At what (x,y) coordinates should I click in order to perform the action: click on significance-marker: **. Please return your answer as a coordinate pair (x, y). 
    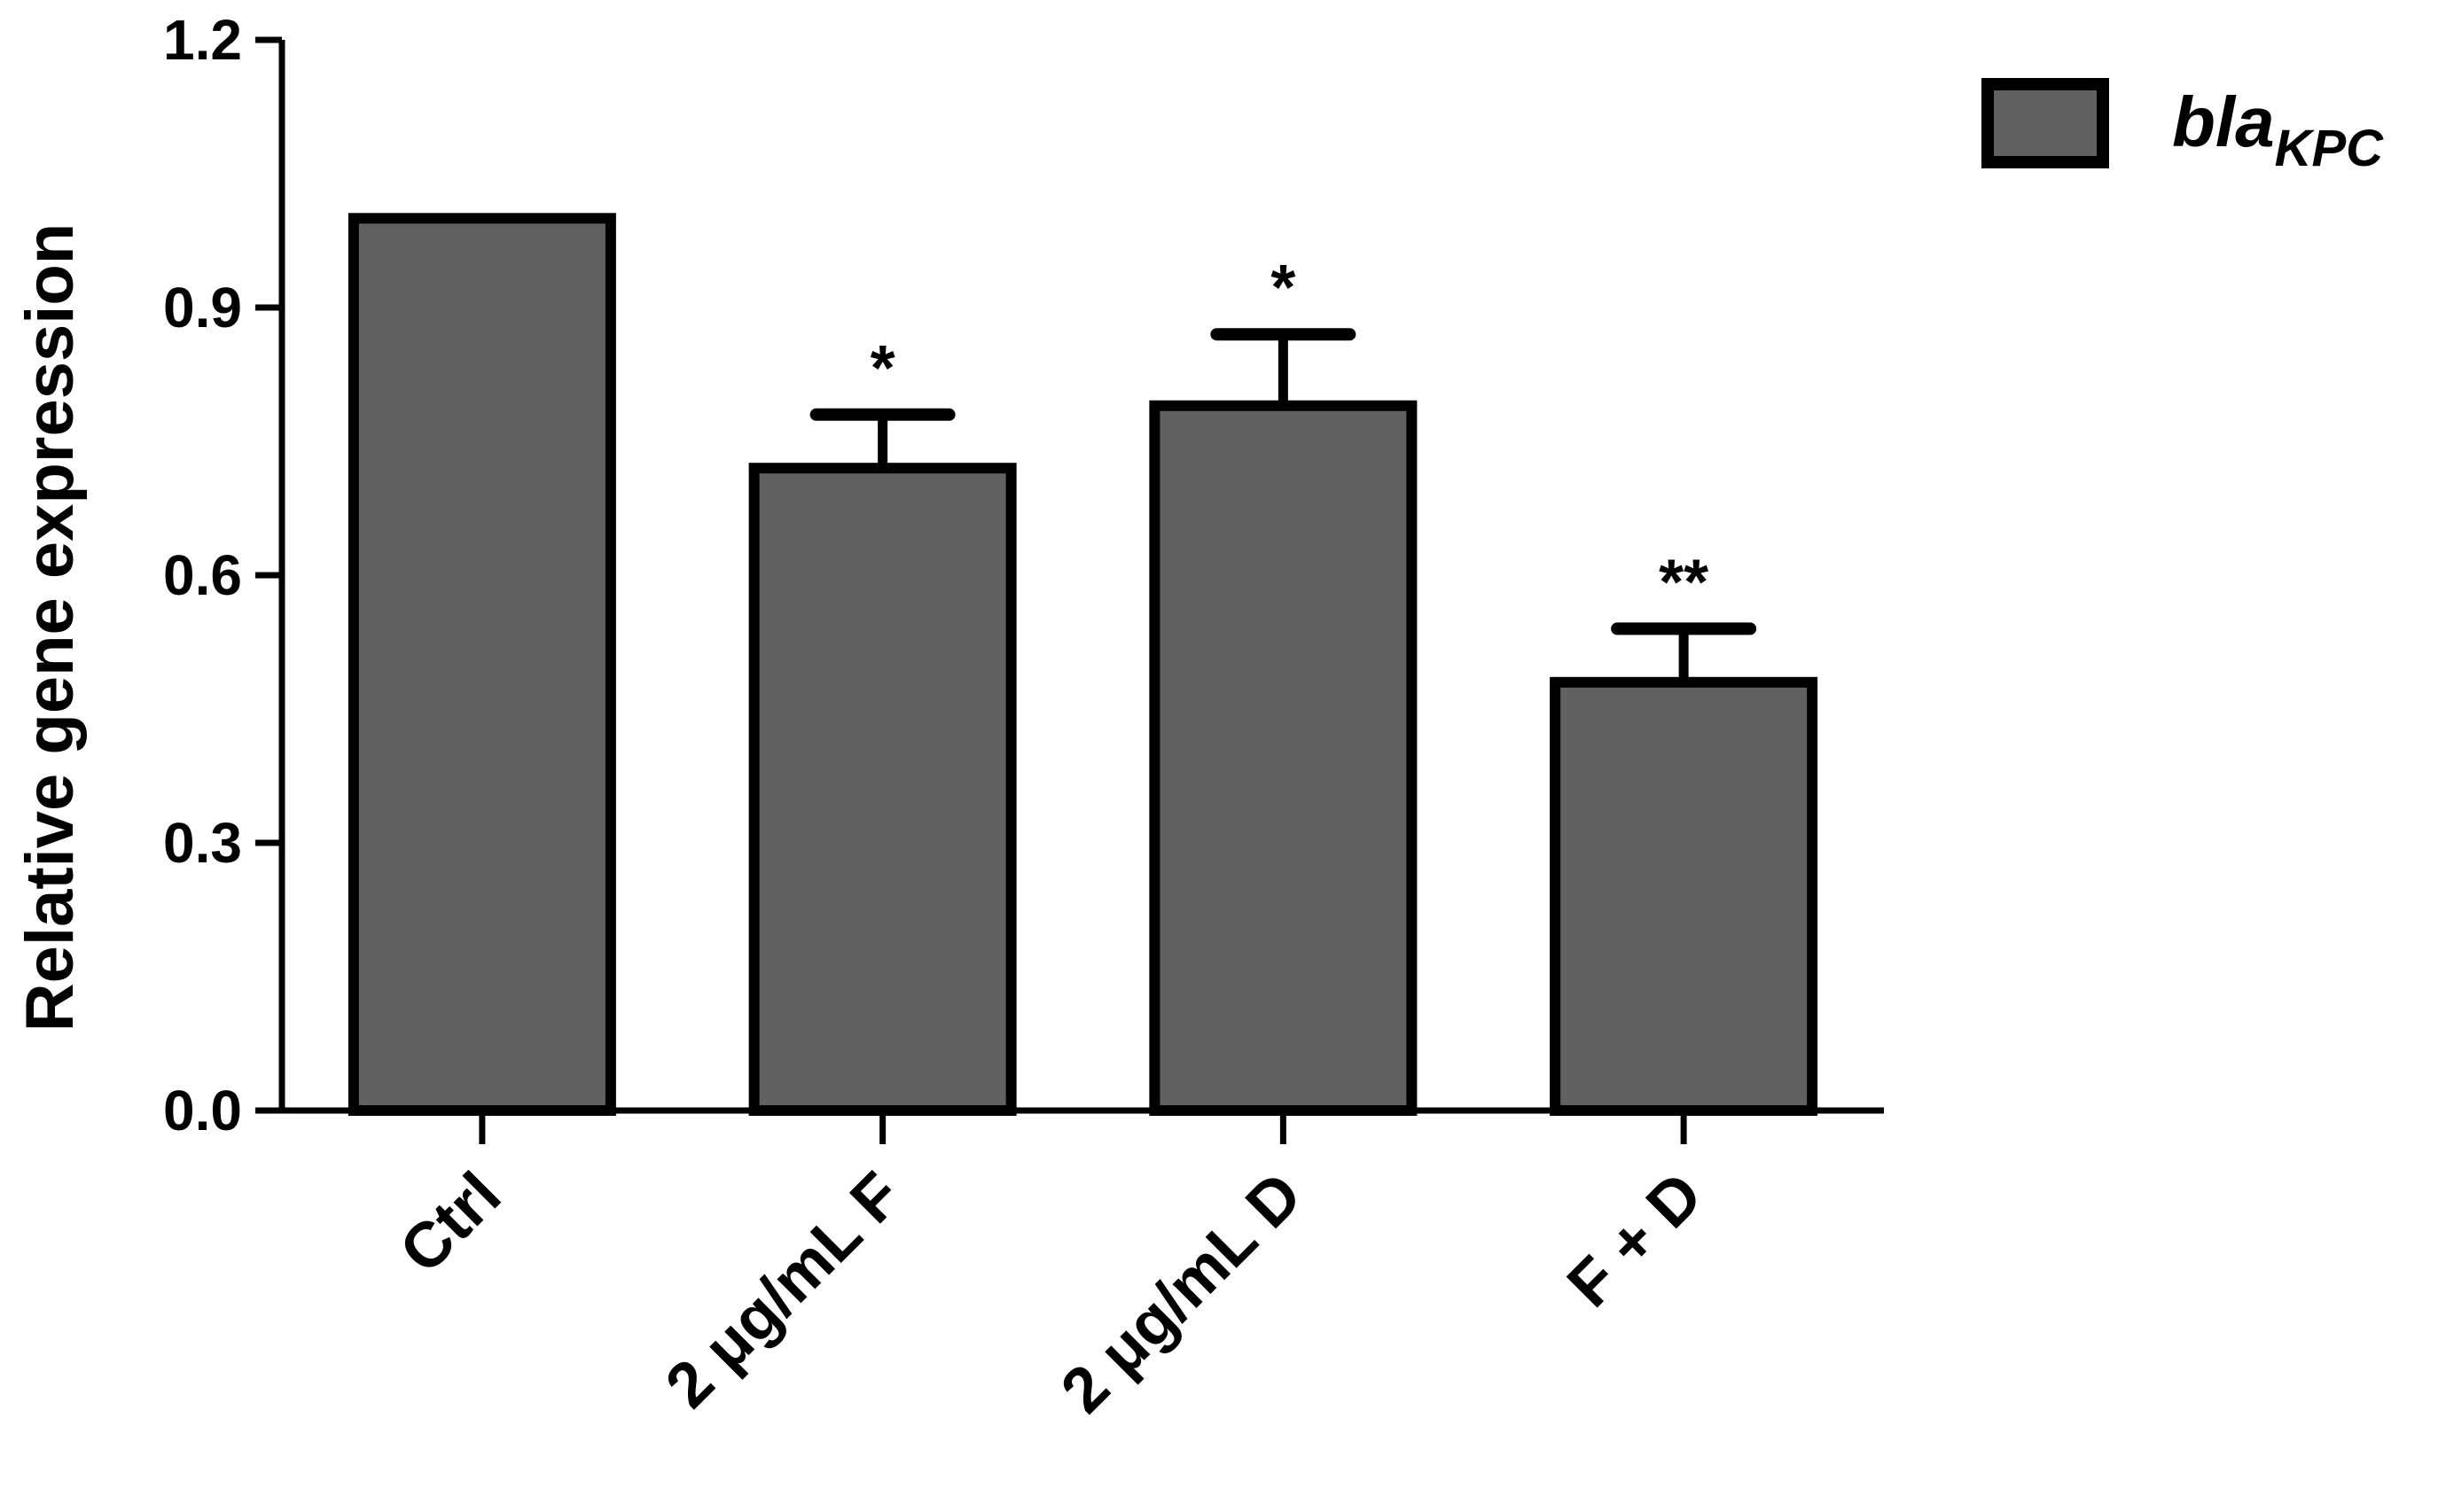
    Looking at the image, I should click on (1683, 582).